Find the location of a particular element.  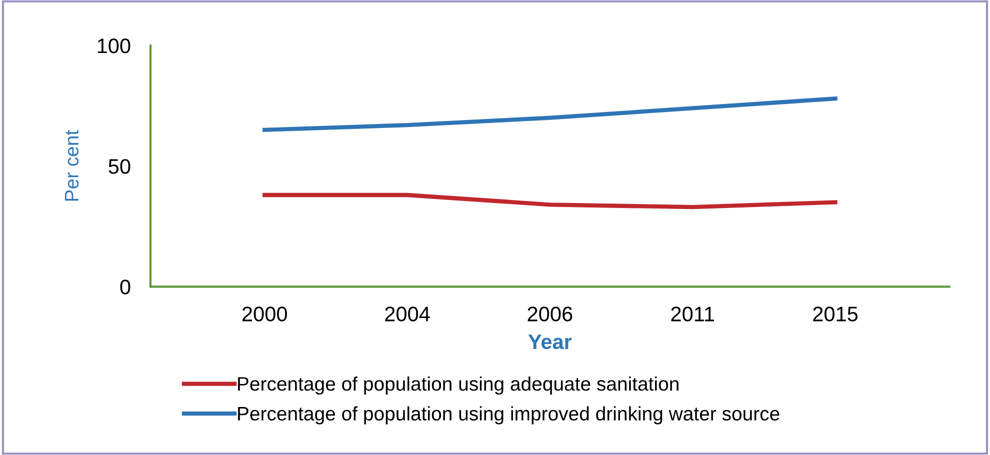

x-tick-label: 2006 is located at coordinates (550, 314).